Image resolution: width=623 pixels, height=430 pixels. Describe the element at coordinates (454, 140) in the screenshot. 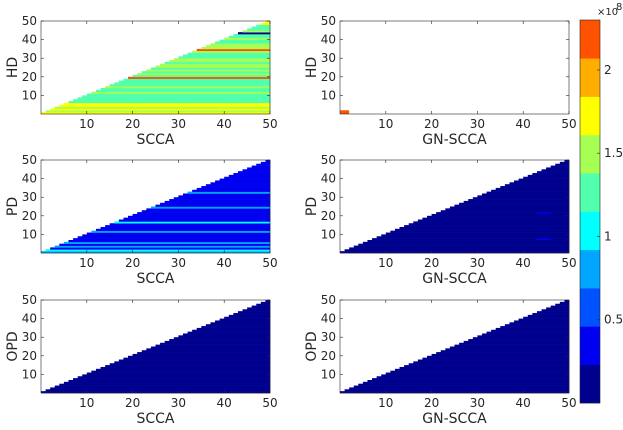

I see `x-axis-label: GN-SCCA` at that location.